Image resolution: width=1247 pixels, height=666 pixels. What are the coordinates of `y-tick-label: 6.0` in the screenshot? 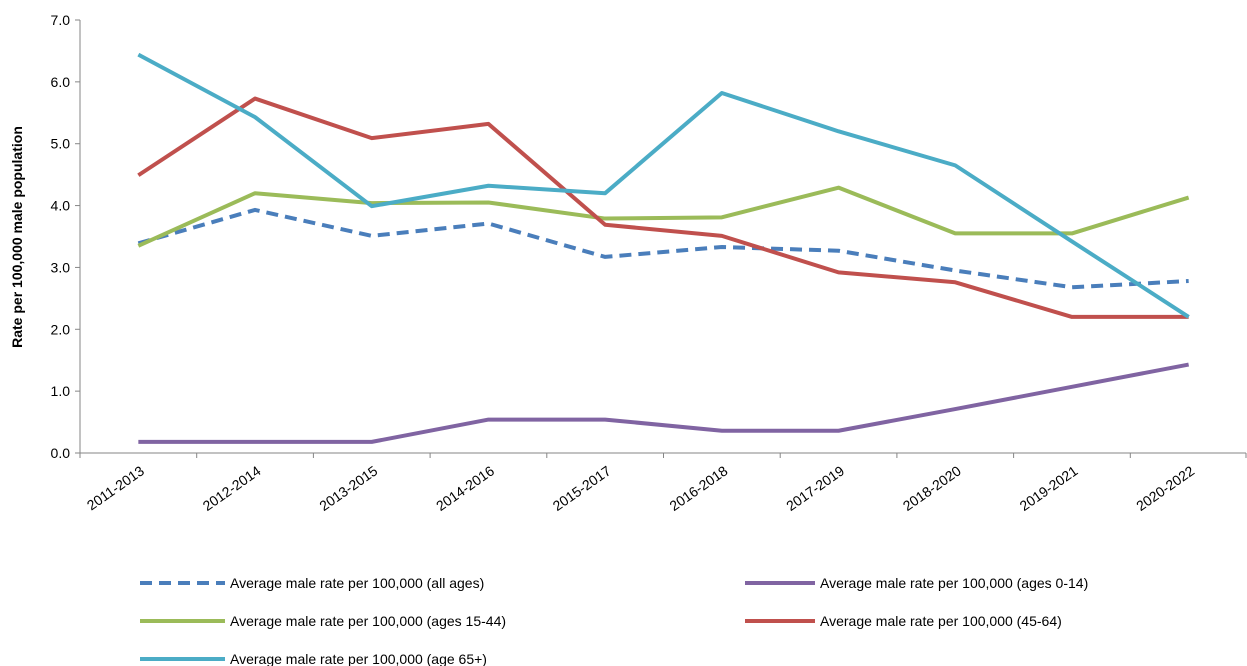 It's located at (61, 82).